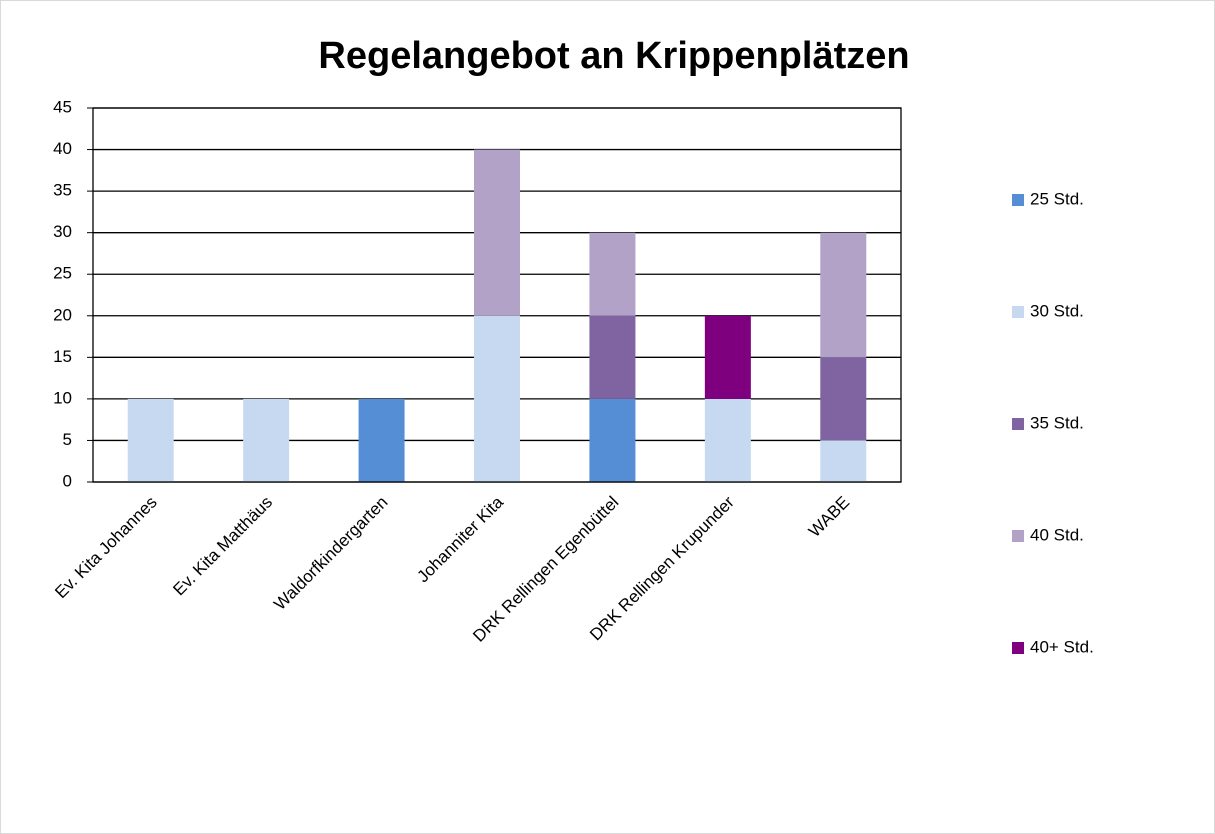 This screenshot has height=834, width=1215. Describe the element at coordinates (67, 439) in the screenshot. I see `y-tick-label: 5` at that location.